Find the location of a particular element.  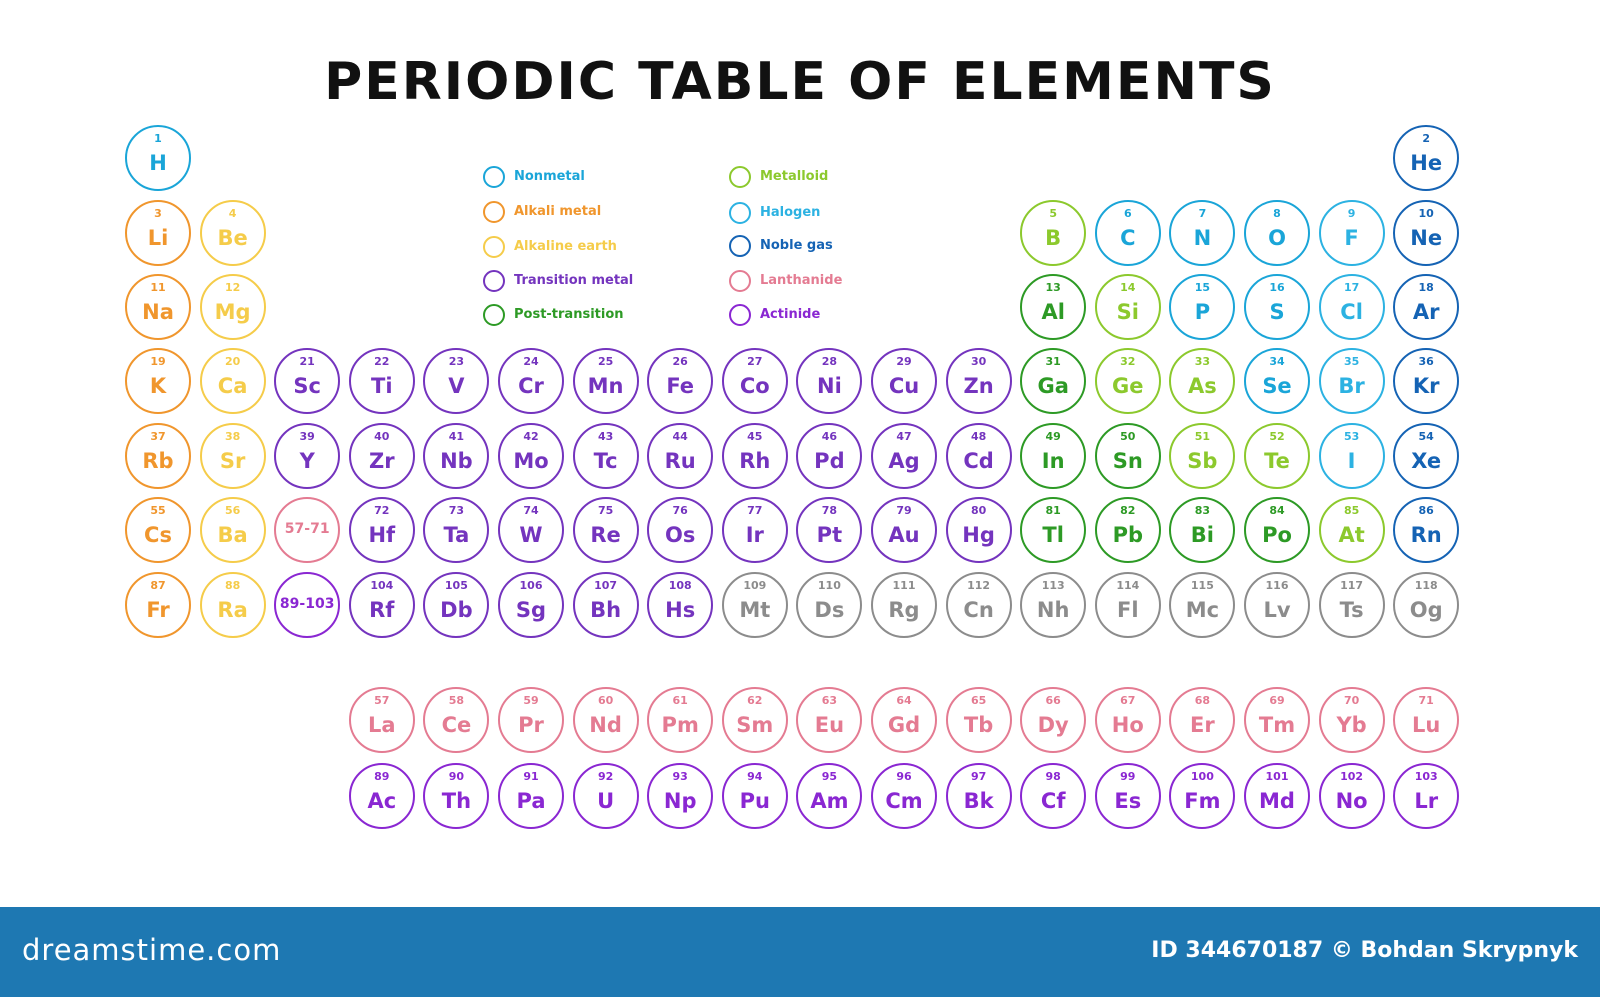

element-og: 118 Og is located at coordinates (1426, 605).